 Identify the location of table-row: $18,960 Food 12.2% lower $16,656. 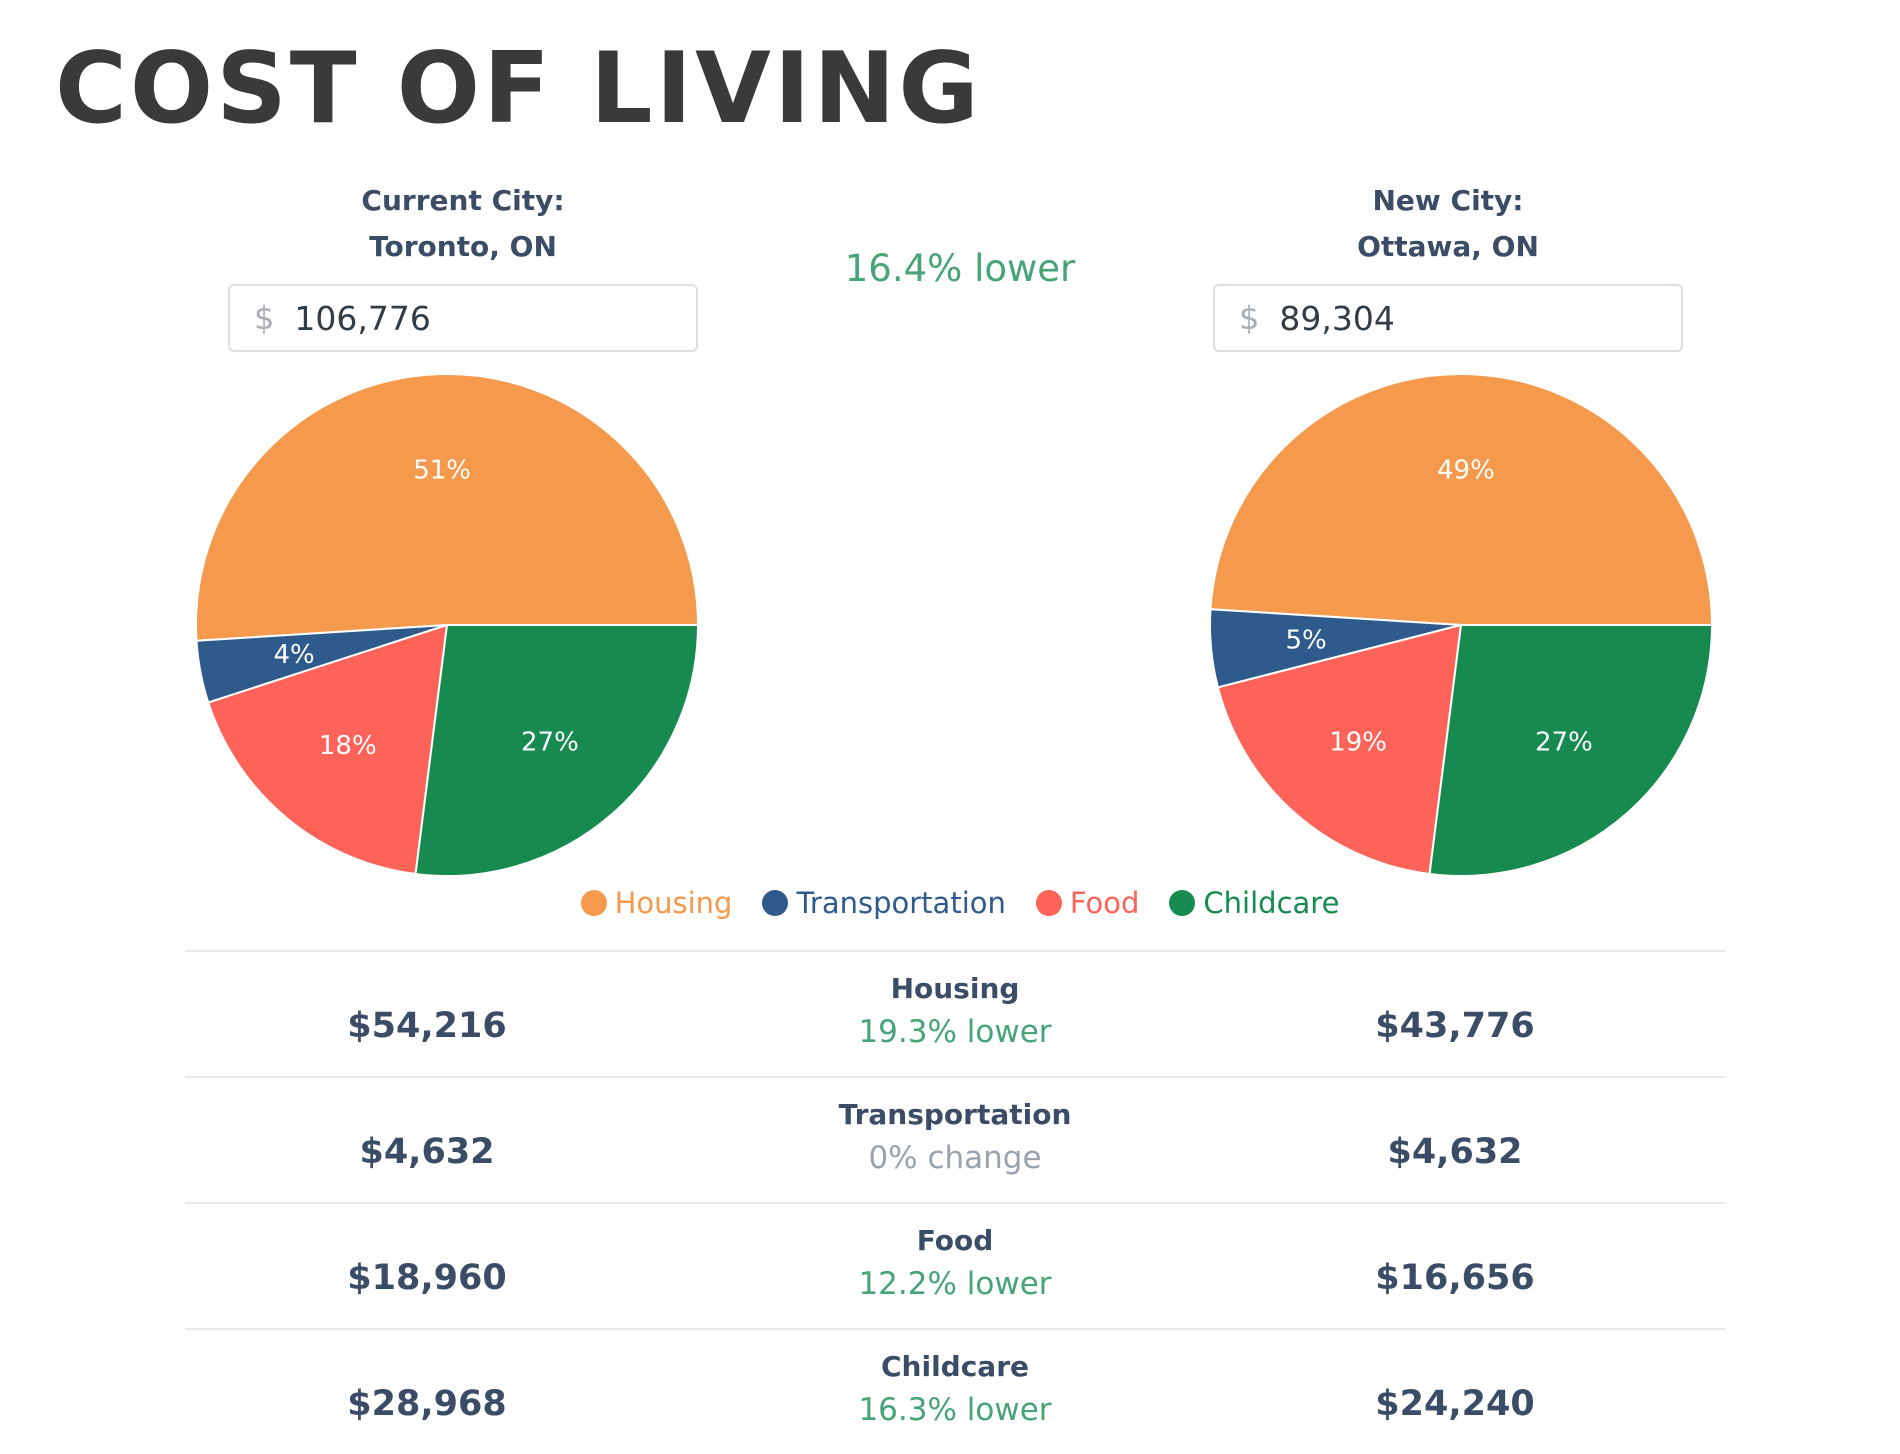
(955, 1265).